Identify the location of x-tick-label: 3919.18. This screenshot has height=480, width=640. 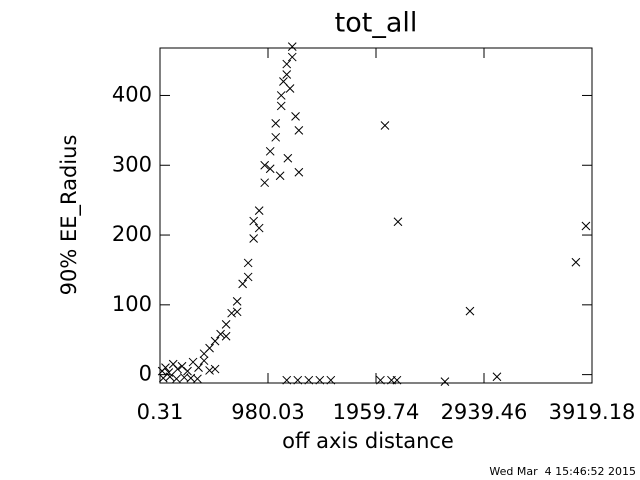
(592, 412).